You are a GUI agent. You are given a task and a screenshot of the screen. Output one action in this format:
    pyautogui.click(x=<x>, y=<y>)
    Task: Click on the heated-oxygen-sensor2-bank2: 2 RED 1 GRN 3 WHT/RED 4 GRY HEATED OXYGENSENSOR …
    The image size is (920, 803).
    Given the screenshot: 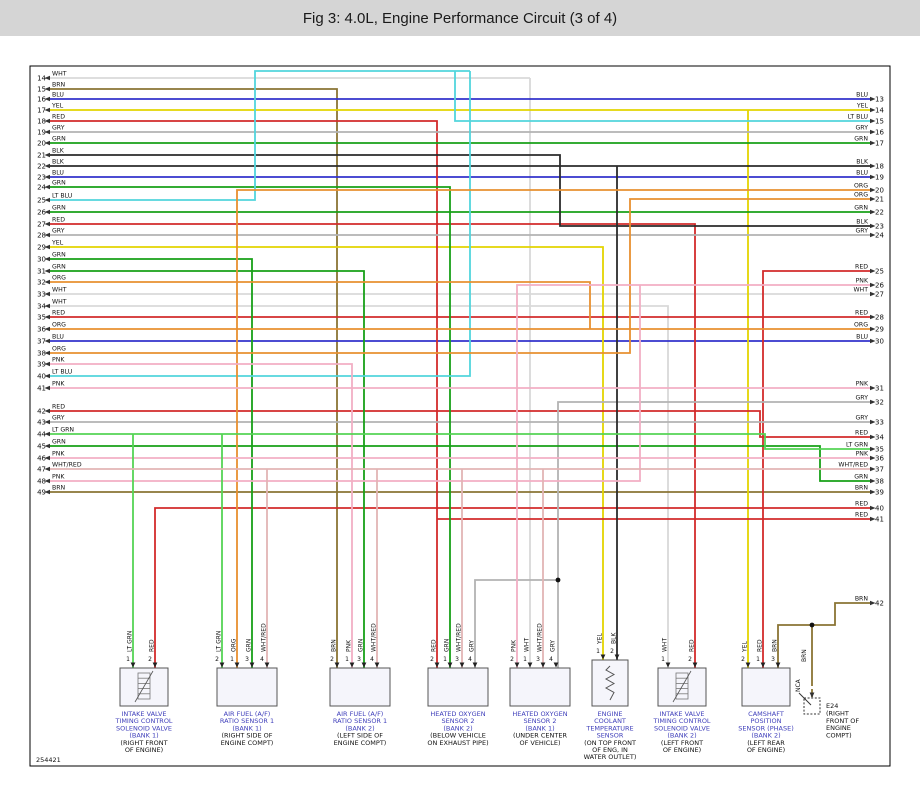 What is the action you would take?
    pyautogui.click(x=457, y=685)
    